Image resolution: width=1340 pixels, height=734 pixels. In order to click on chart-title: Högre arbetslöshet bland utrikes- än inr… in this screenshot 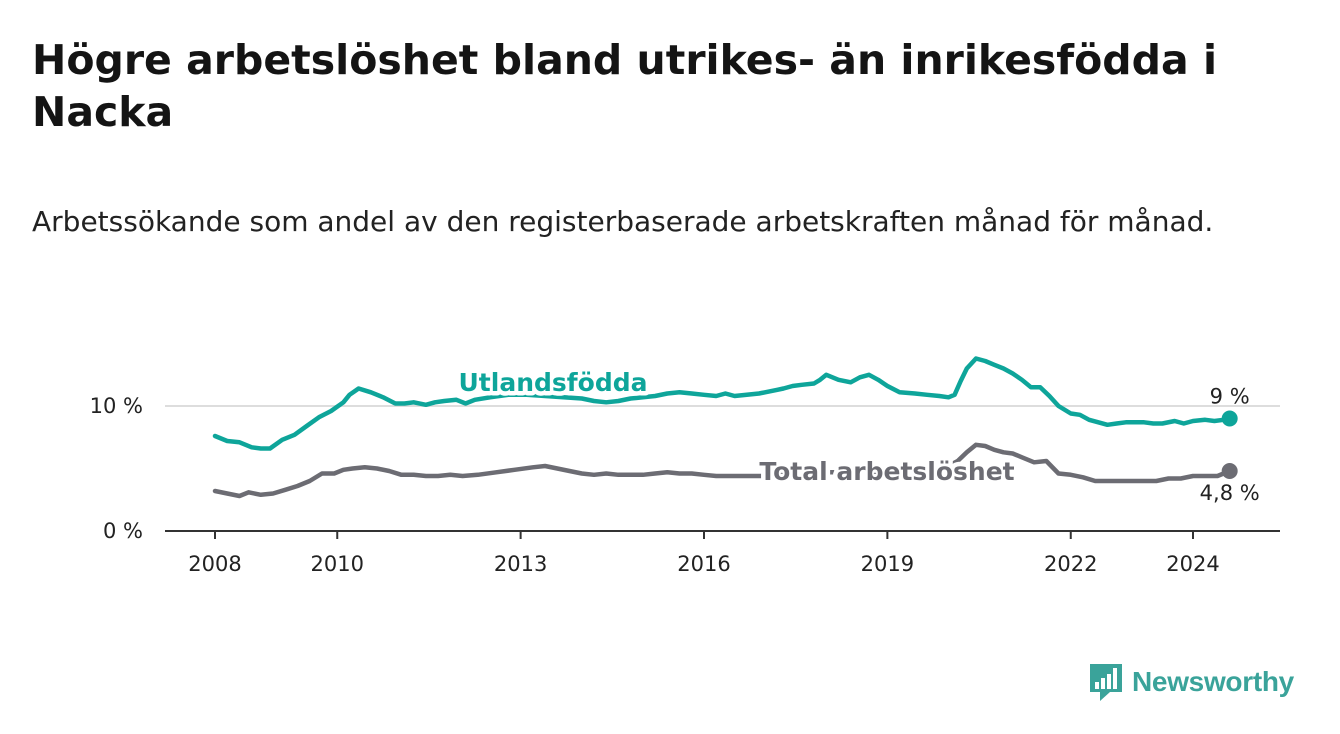, I will do `click(624, 86)`.